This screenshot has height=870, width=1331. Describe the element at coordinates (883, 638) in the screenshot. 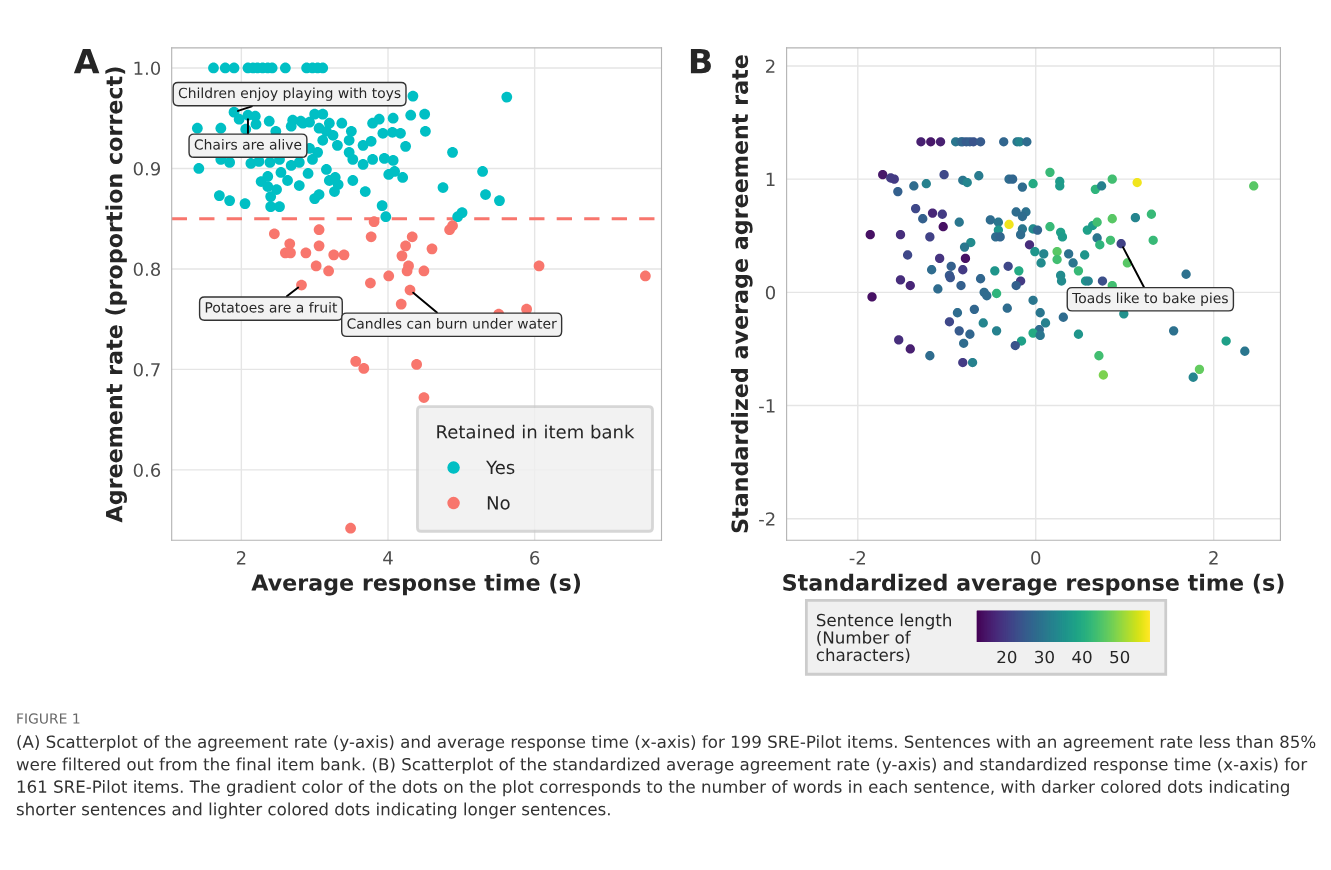

I see `color-bar-title: Sentence length (Number of characters)` at that location.